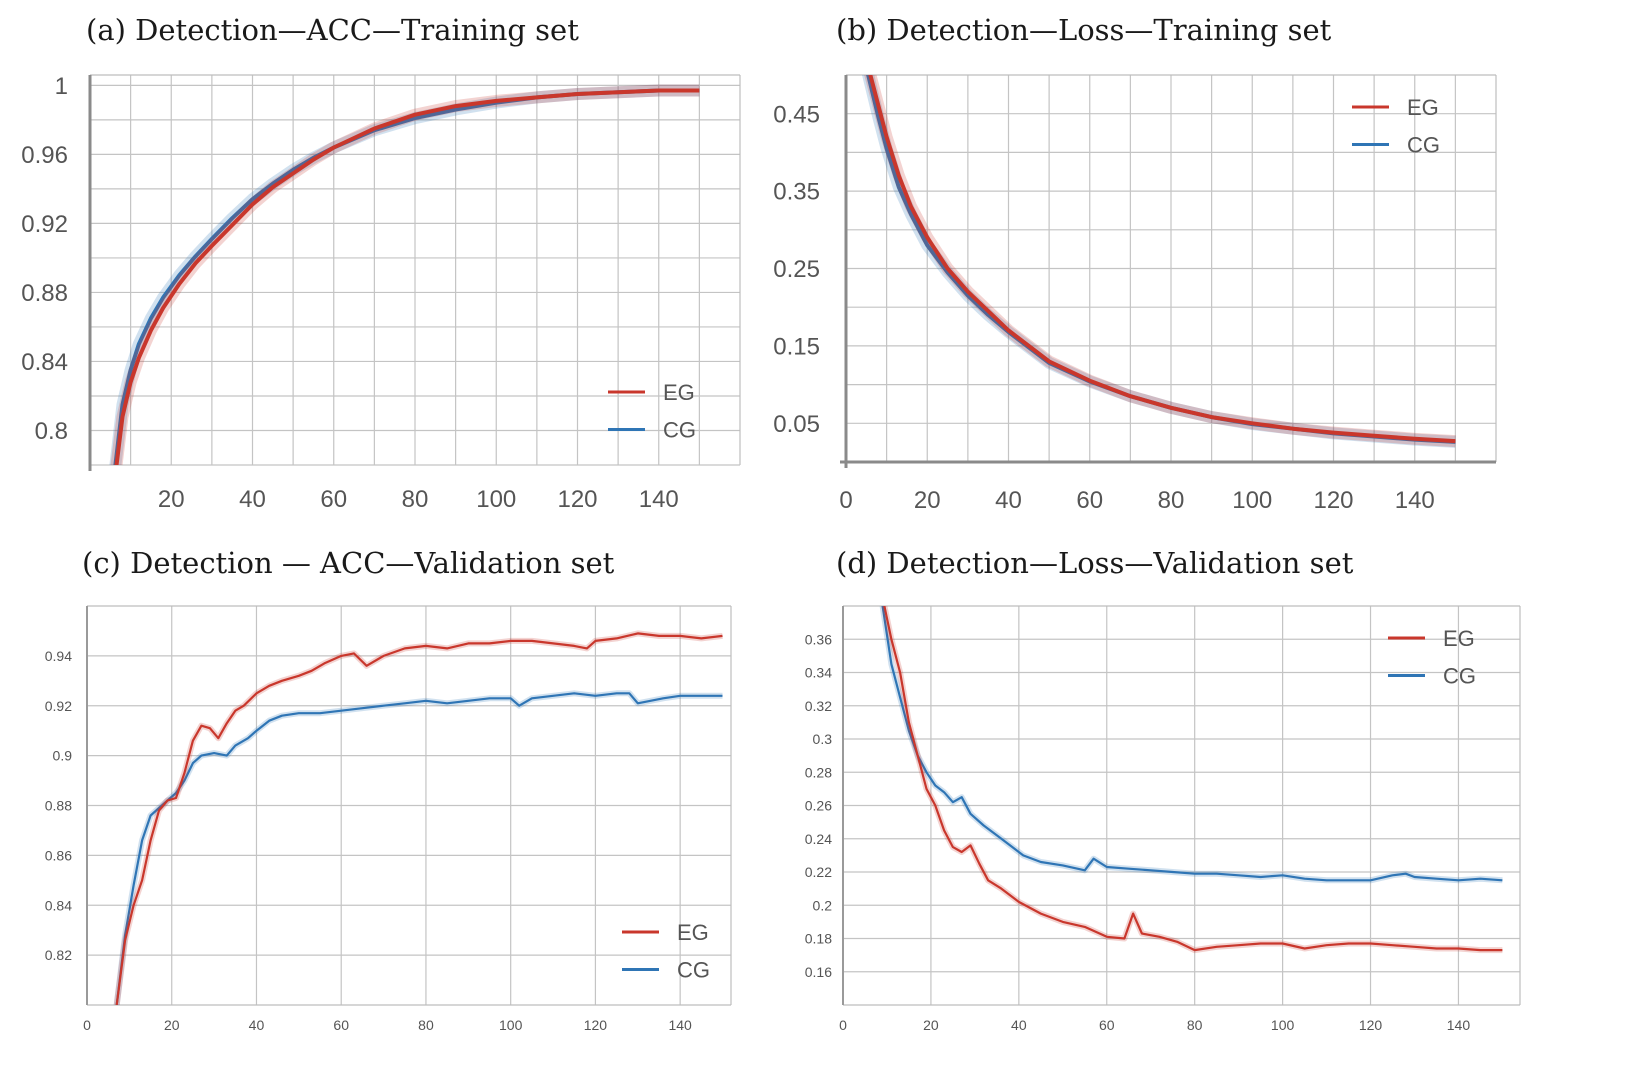 The width and height of the screenshot is (1636, 1092). What do you see at coordinates (818, 772) in the screenshot?
I see `panel-d-ytick-label: 0.28` at bounding box center [818, 772].